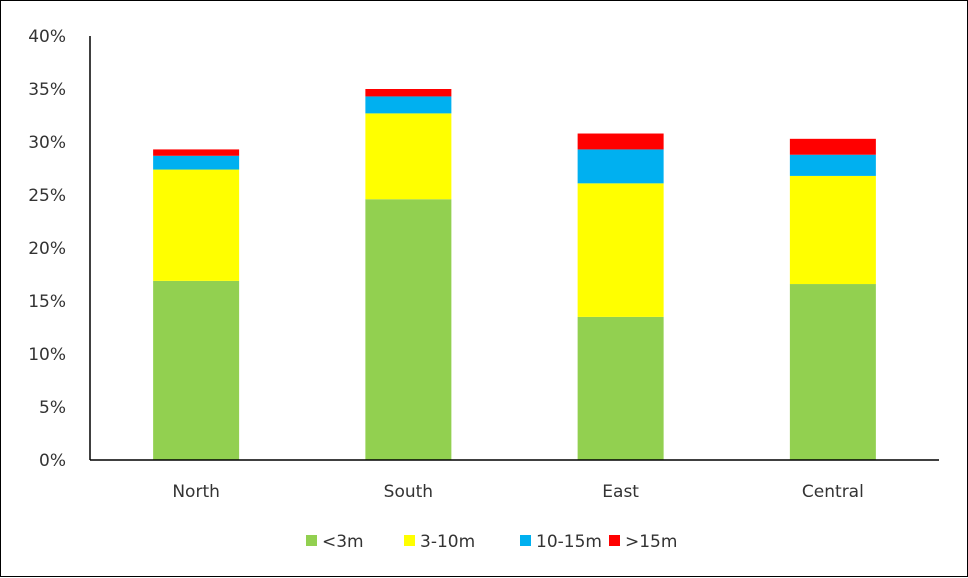 Image resolution: width=968 pixels, height=578 pixels. Describe the element at coordinates (52, 461) in the screenshot. I see `y-tick-label: 0%` at that location.